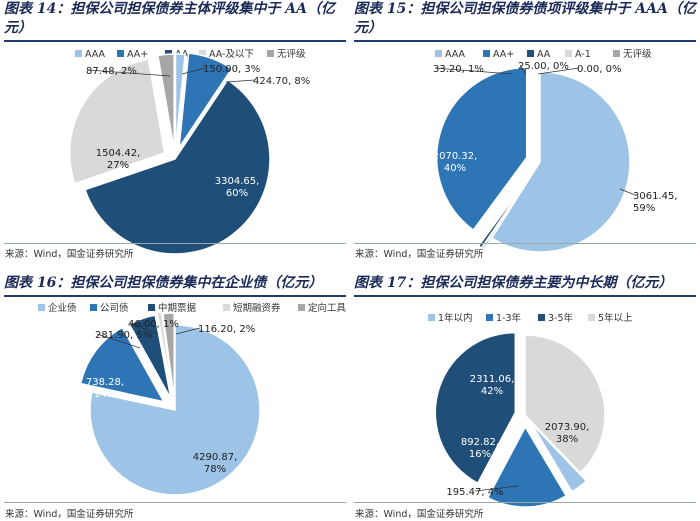  What do you see at coordinates (567, 433) in the screenshot?
I see `data-label: 2073.90, 38%` at bounding box center [567, 433].